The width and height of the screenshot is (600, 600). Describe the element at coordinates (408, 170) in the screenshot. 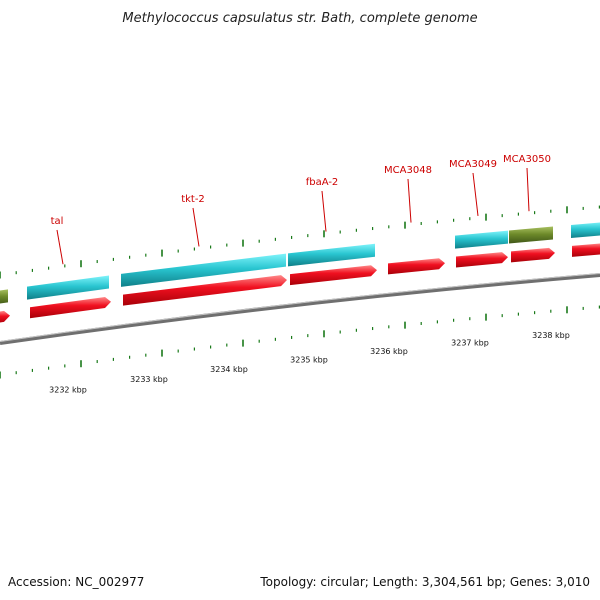

I see `gene-label: MCA3048` at that location.